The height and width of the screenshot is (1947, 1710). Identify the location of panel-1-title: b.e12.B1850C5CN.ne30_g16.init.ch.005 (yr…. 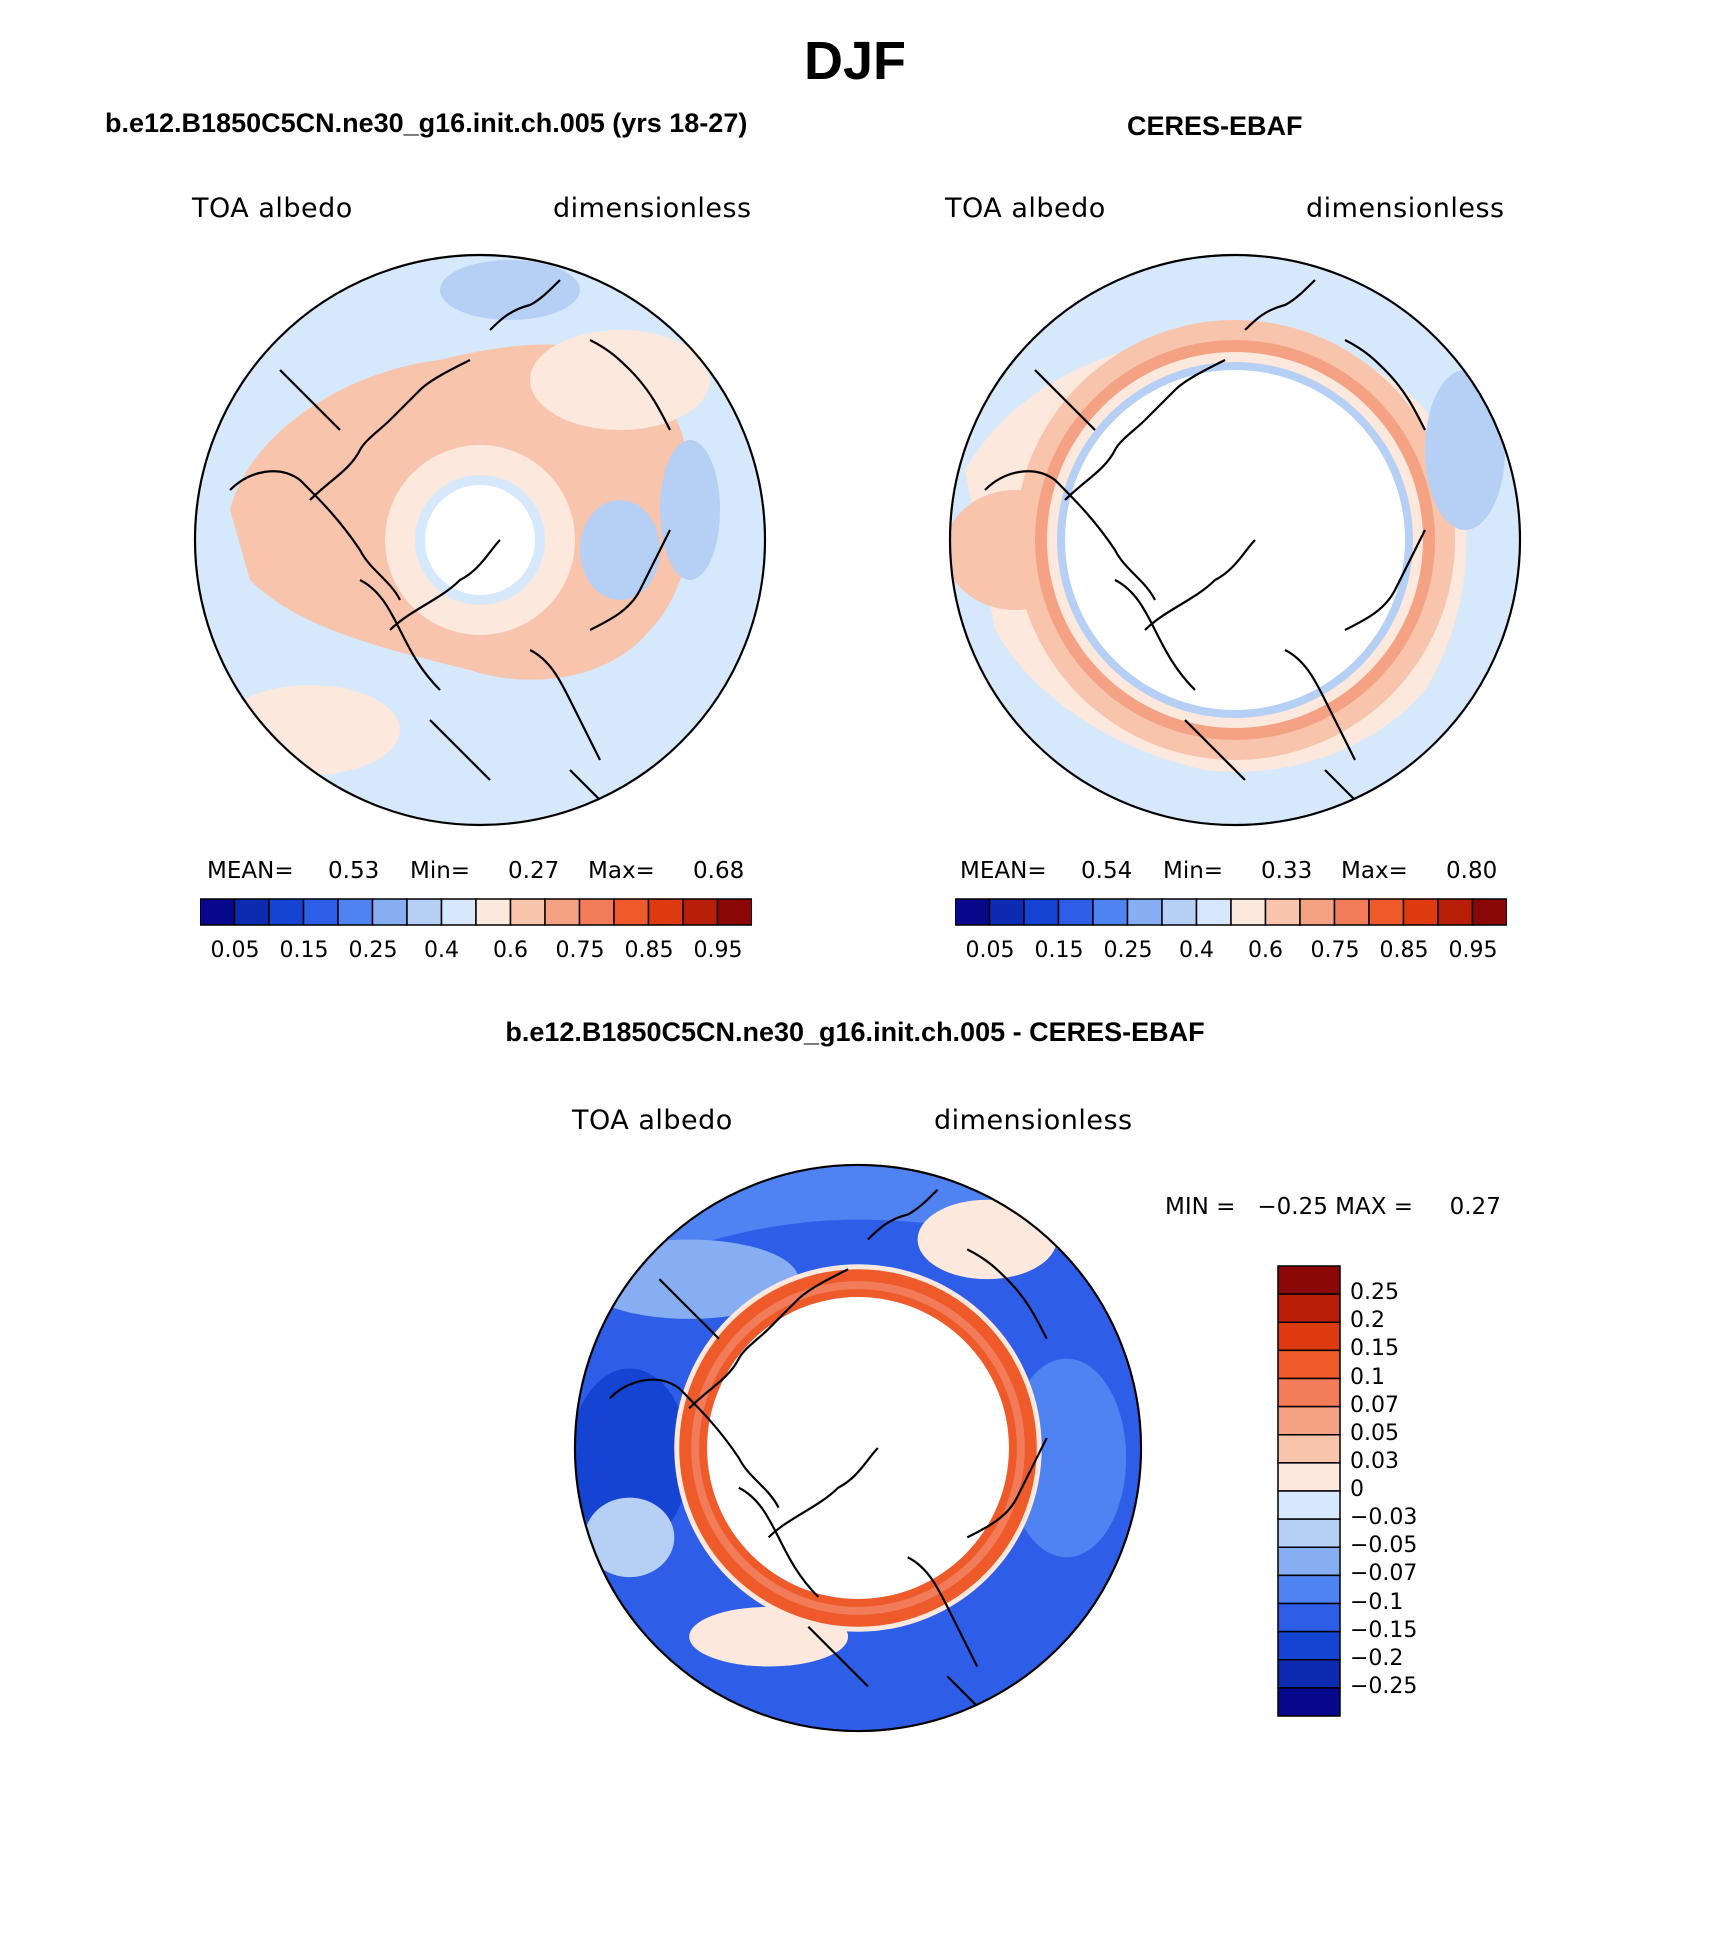
(426, 123).